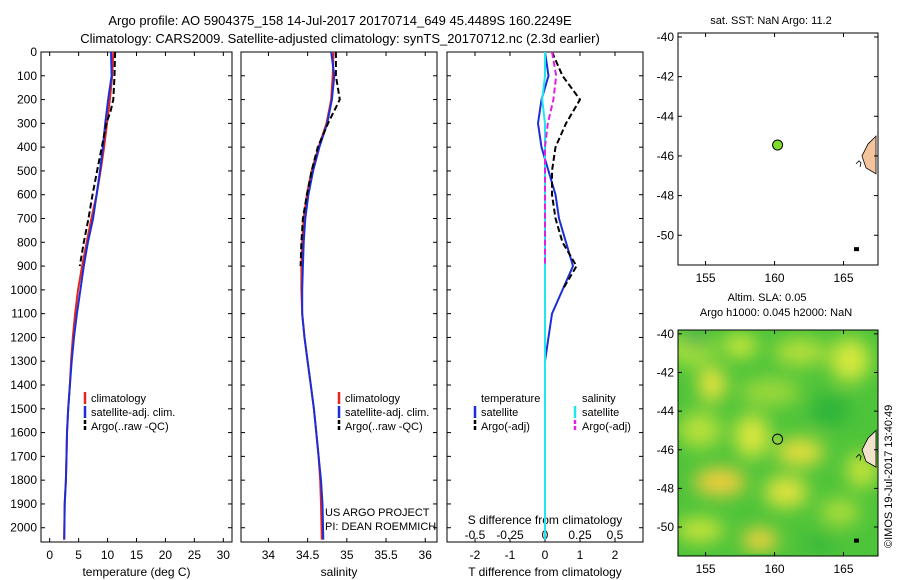  What do you see at coordinates (347, 555) in the screenshot?
I see `x-tick-label: 35` at bounding box center [347, 555].